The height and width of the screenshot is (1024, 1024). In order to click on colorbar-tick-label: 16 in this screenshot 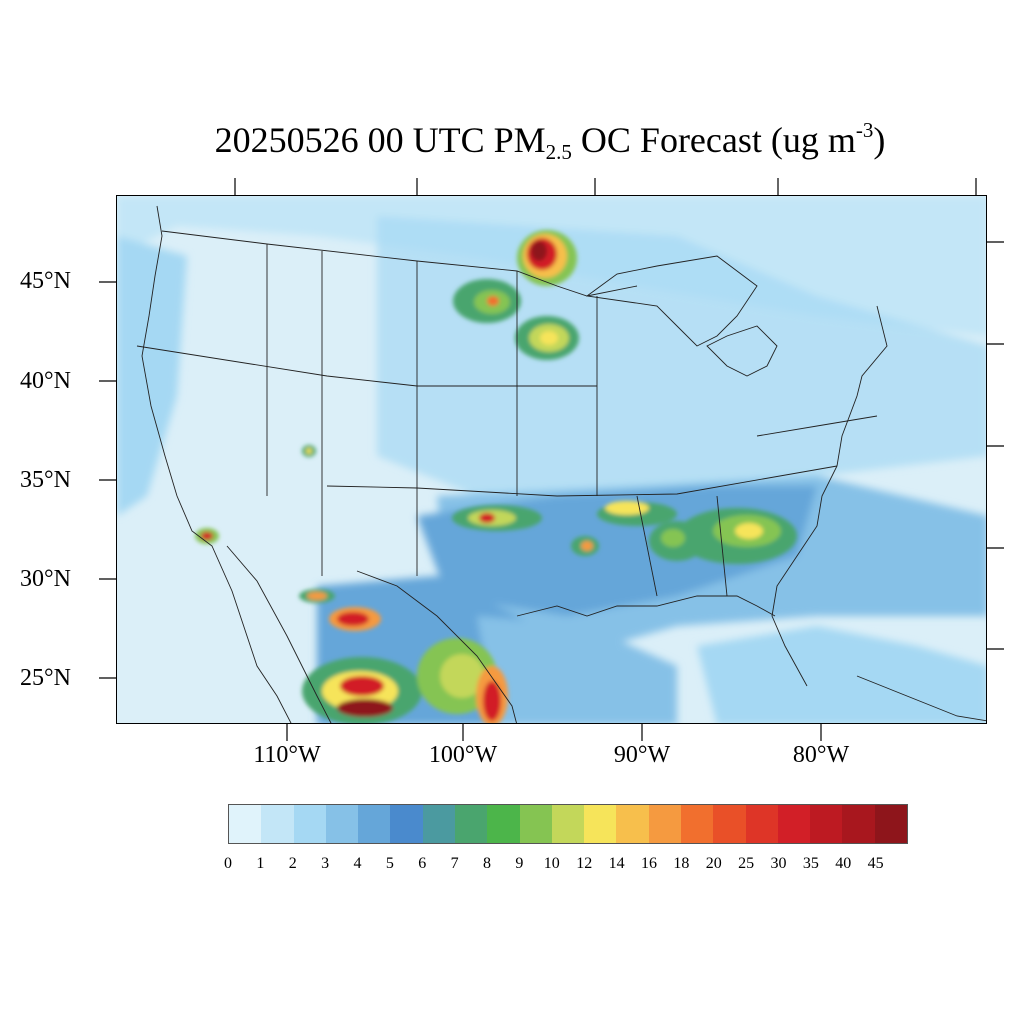, I will do `click(648, 863)`.